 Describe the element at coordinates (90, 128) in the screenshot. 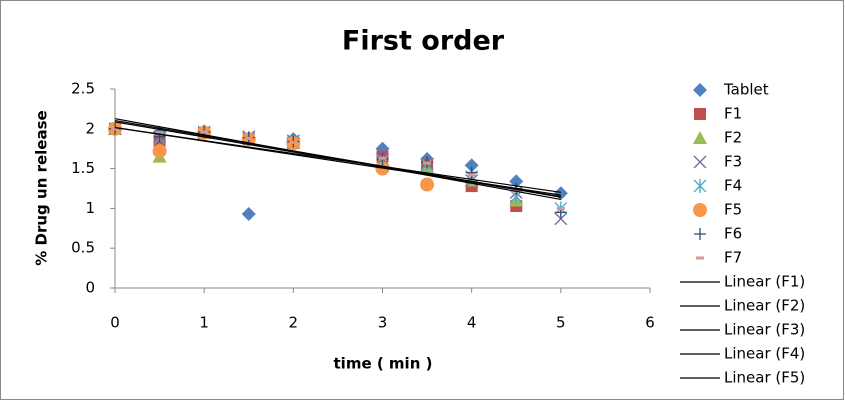

I see `y-tick-label: 2` at that location.